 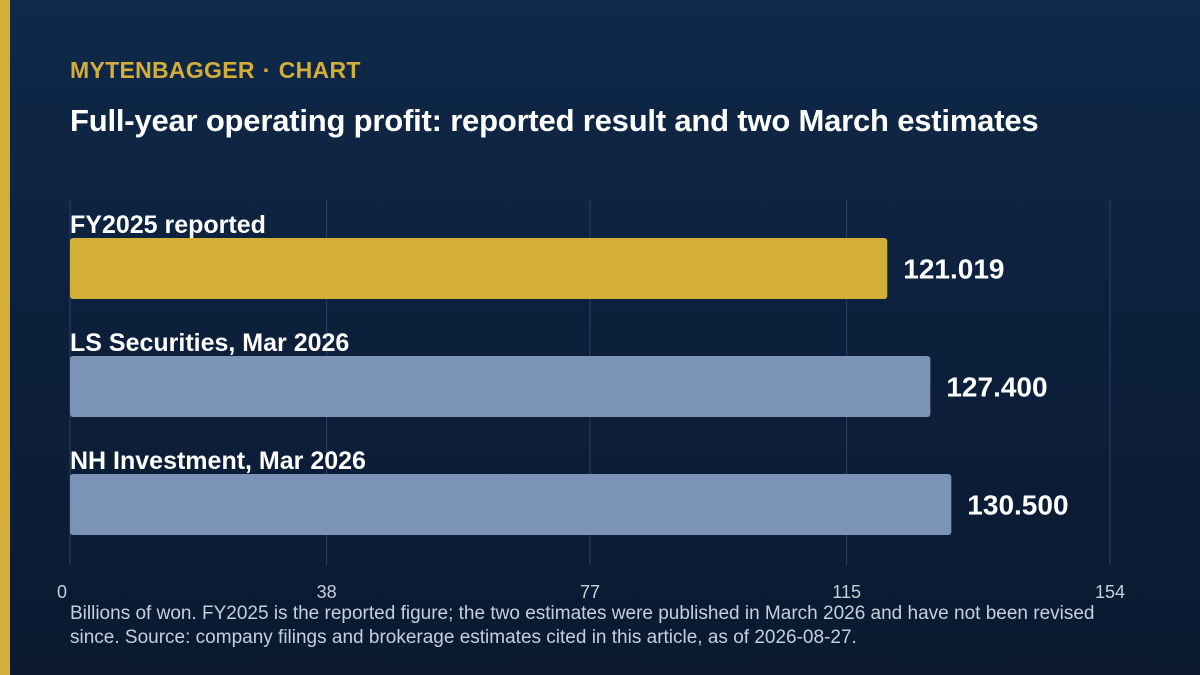 I want to click on x-tick-label: 154, so click(x=1110, y=592).